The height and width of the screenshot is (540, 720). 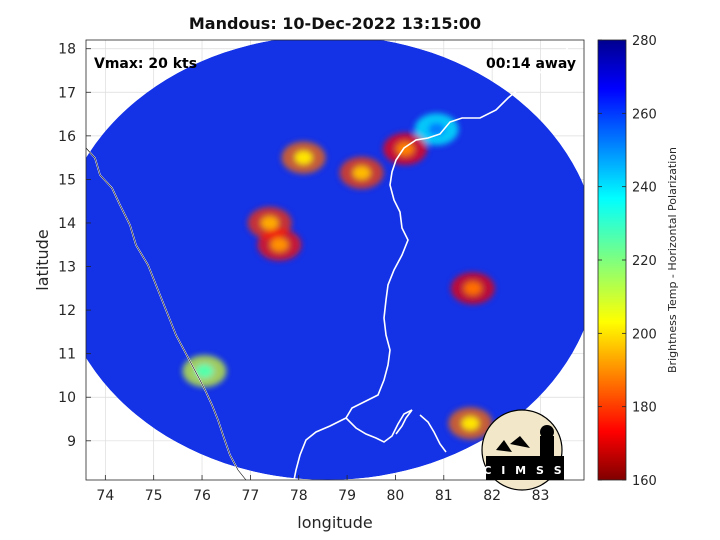 What do you see at coordinates (202, 496) in the screenshot?
I see `x-tick-label: 76` at bounding box center [202, 496].